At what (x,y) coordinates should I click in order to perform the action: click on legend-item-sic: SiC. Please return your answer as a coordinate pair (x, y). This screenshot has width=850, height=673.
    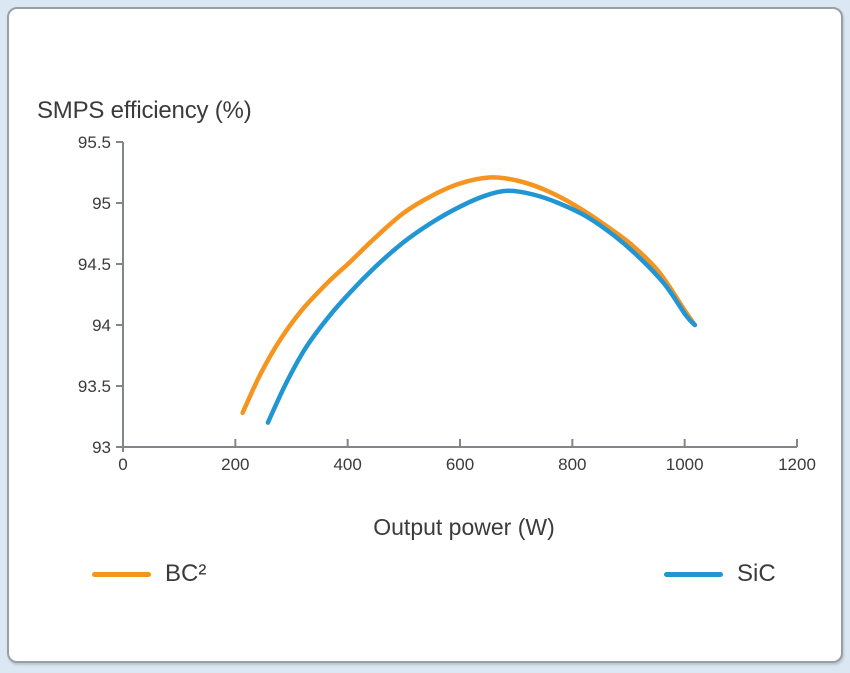
    Looking at the image, I should click on (720, 574).